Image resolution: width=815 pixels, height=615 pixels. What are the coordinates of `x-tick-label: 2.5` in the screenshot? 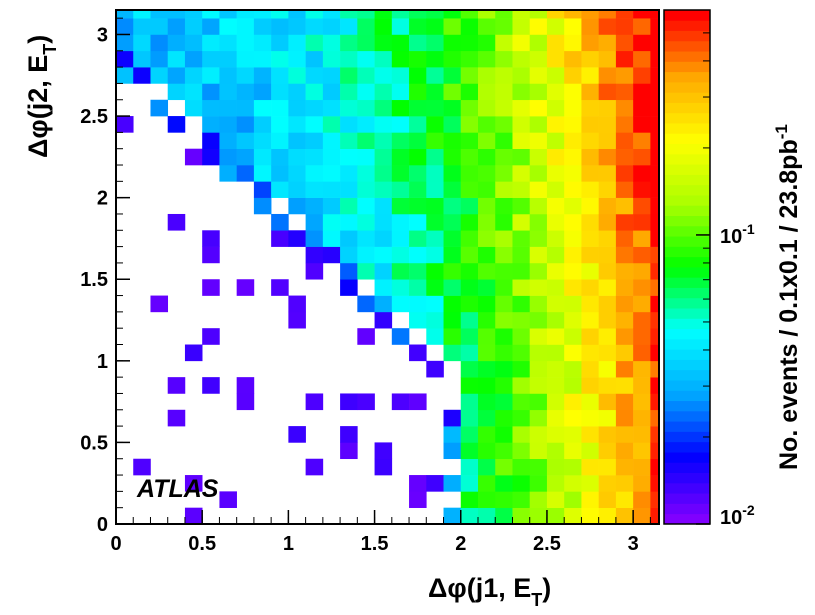 It's located at (547, 544).